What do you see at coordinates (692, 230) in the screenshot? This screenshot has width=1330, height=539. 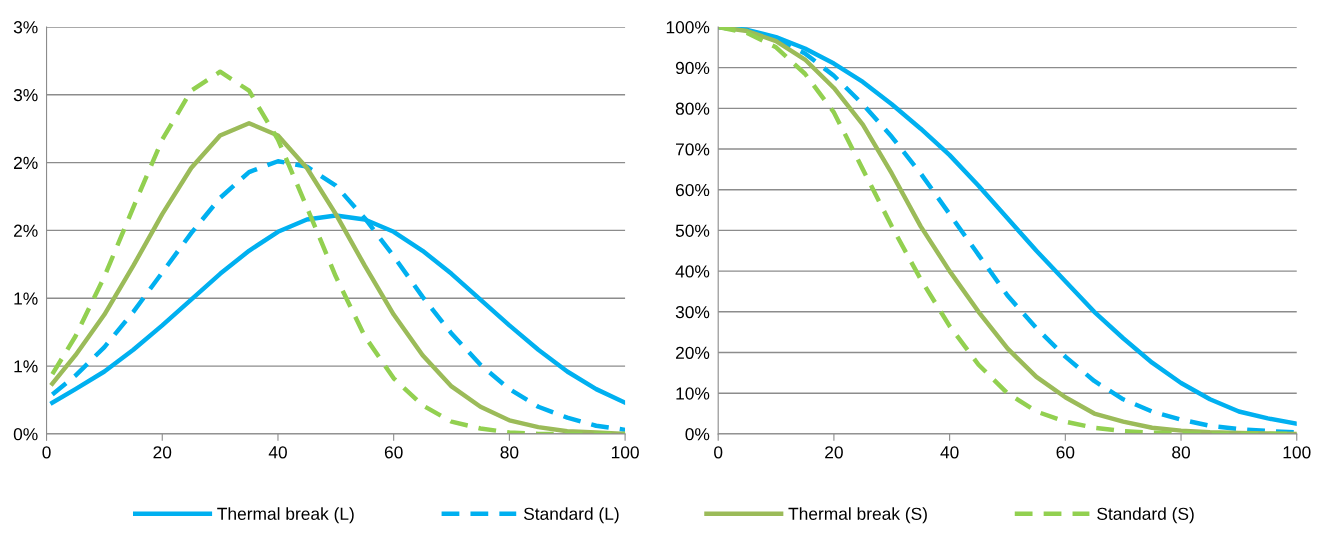 I see `y-tick-label: 50%` at bounding box center [692, 230].